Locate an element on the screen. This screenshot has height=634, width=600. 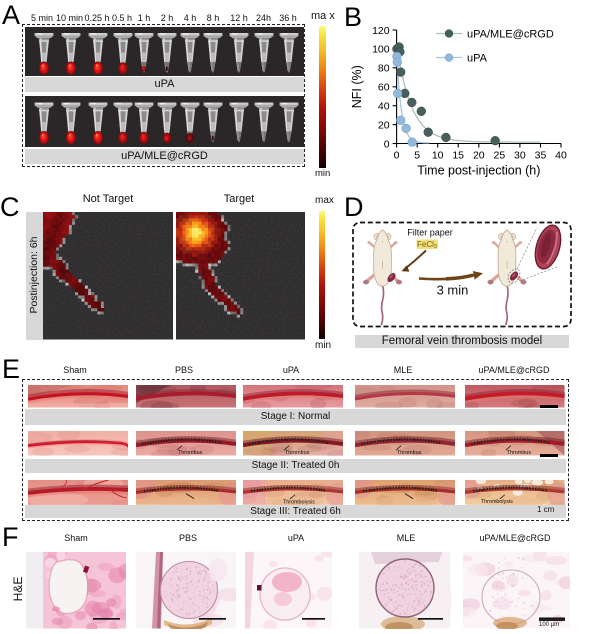
svg-text: 25 is located at coordinates (500, 156).